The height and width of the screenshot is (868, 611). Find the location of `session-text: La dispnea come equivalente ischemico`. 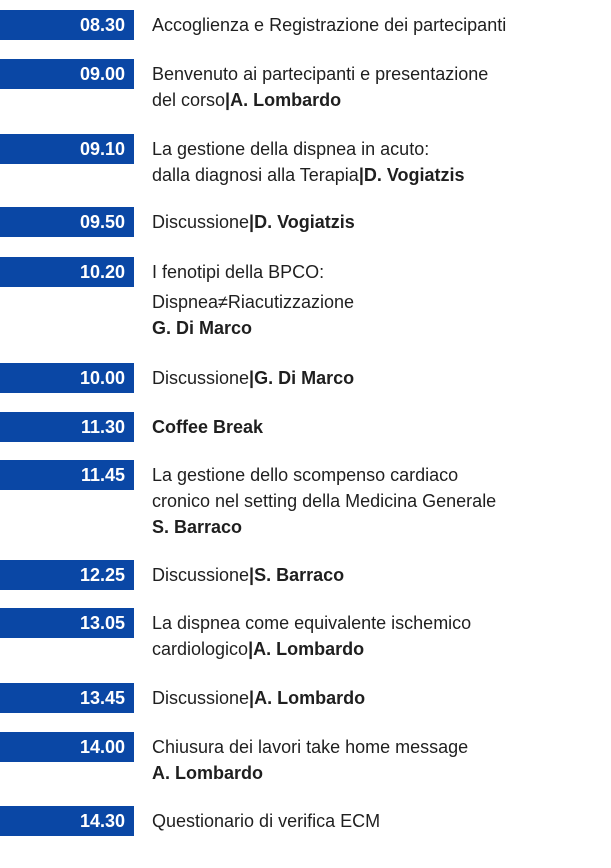

session-text: La dispnea come equivalente ischemico is located at coordinates (312, 623).